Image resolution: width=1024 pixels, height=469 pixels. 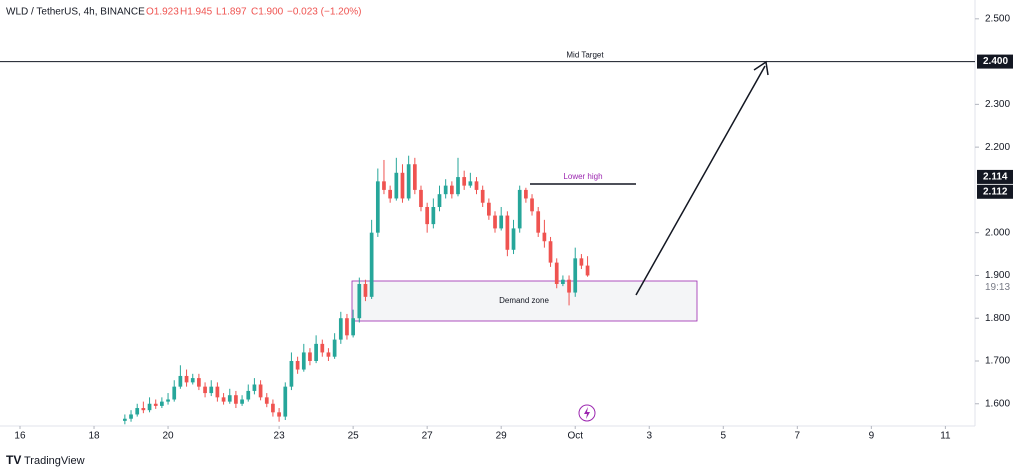 I want to click on x-tick-label: 27, so click(x=428, y=436).